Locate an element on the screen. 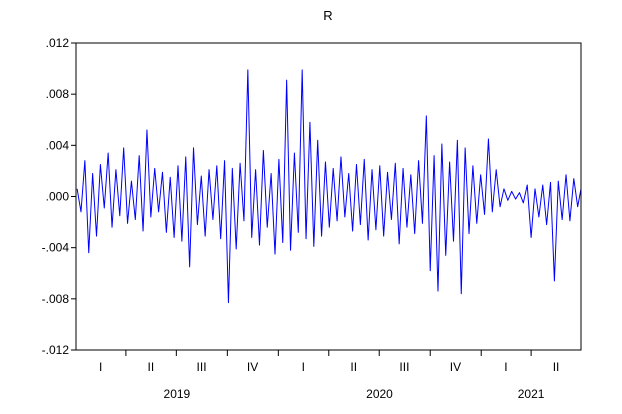  y-tick-label: .012 is located at coordinates (58, 43).